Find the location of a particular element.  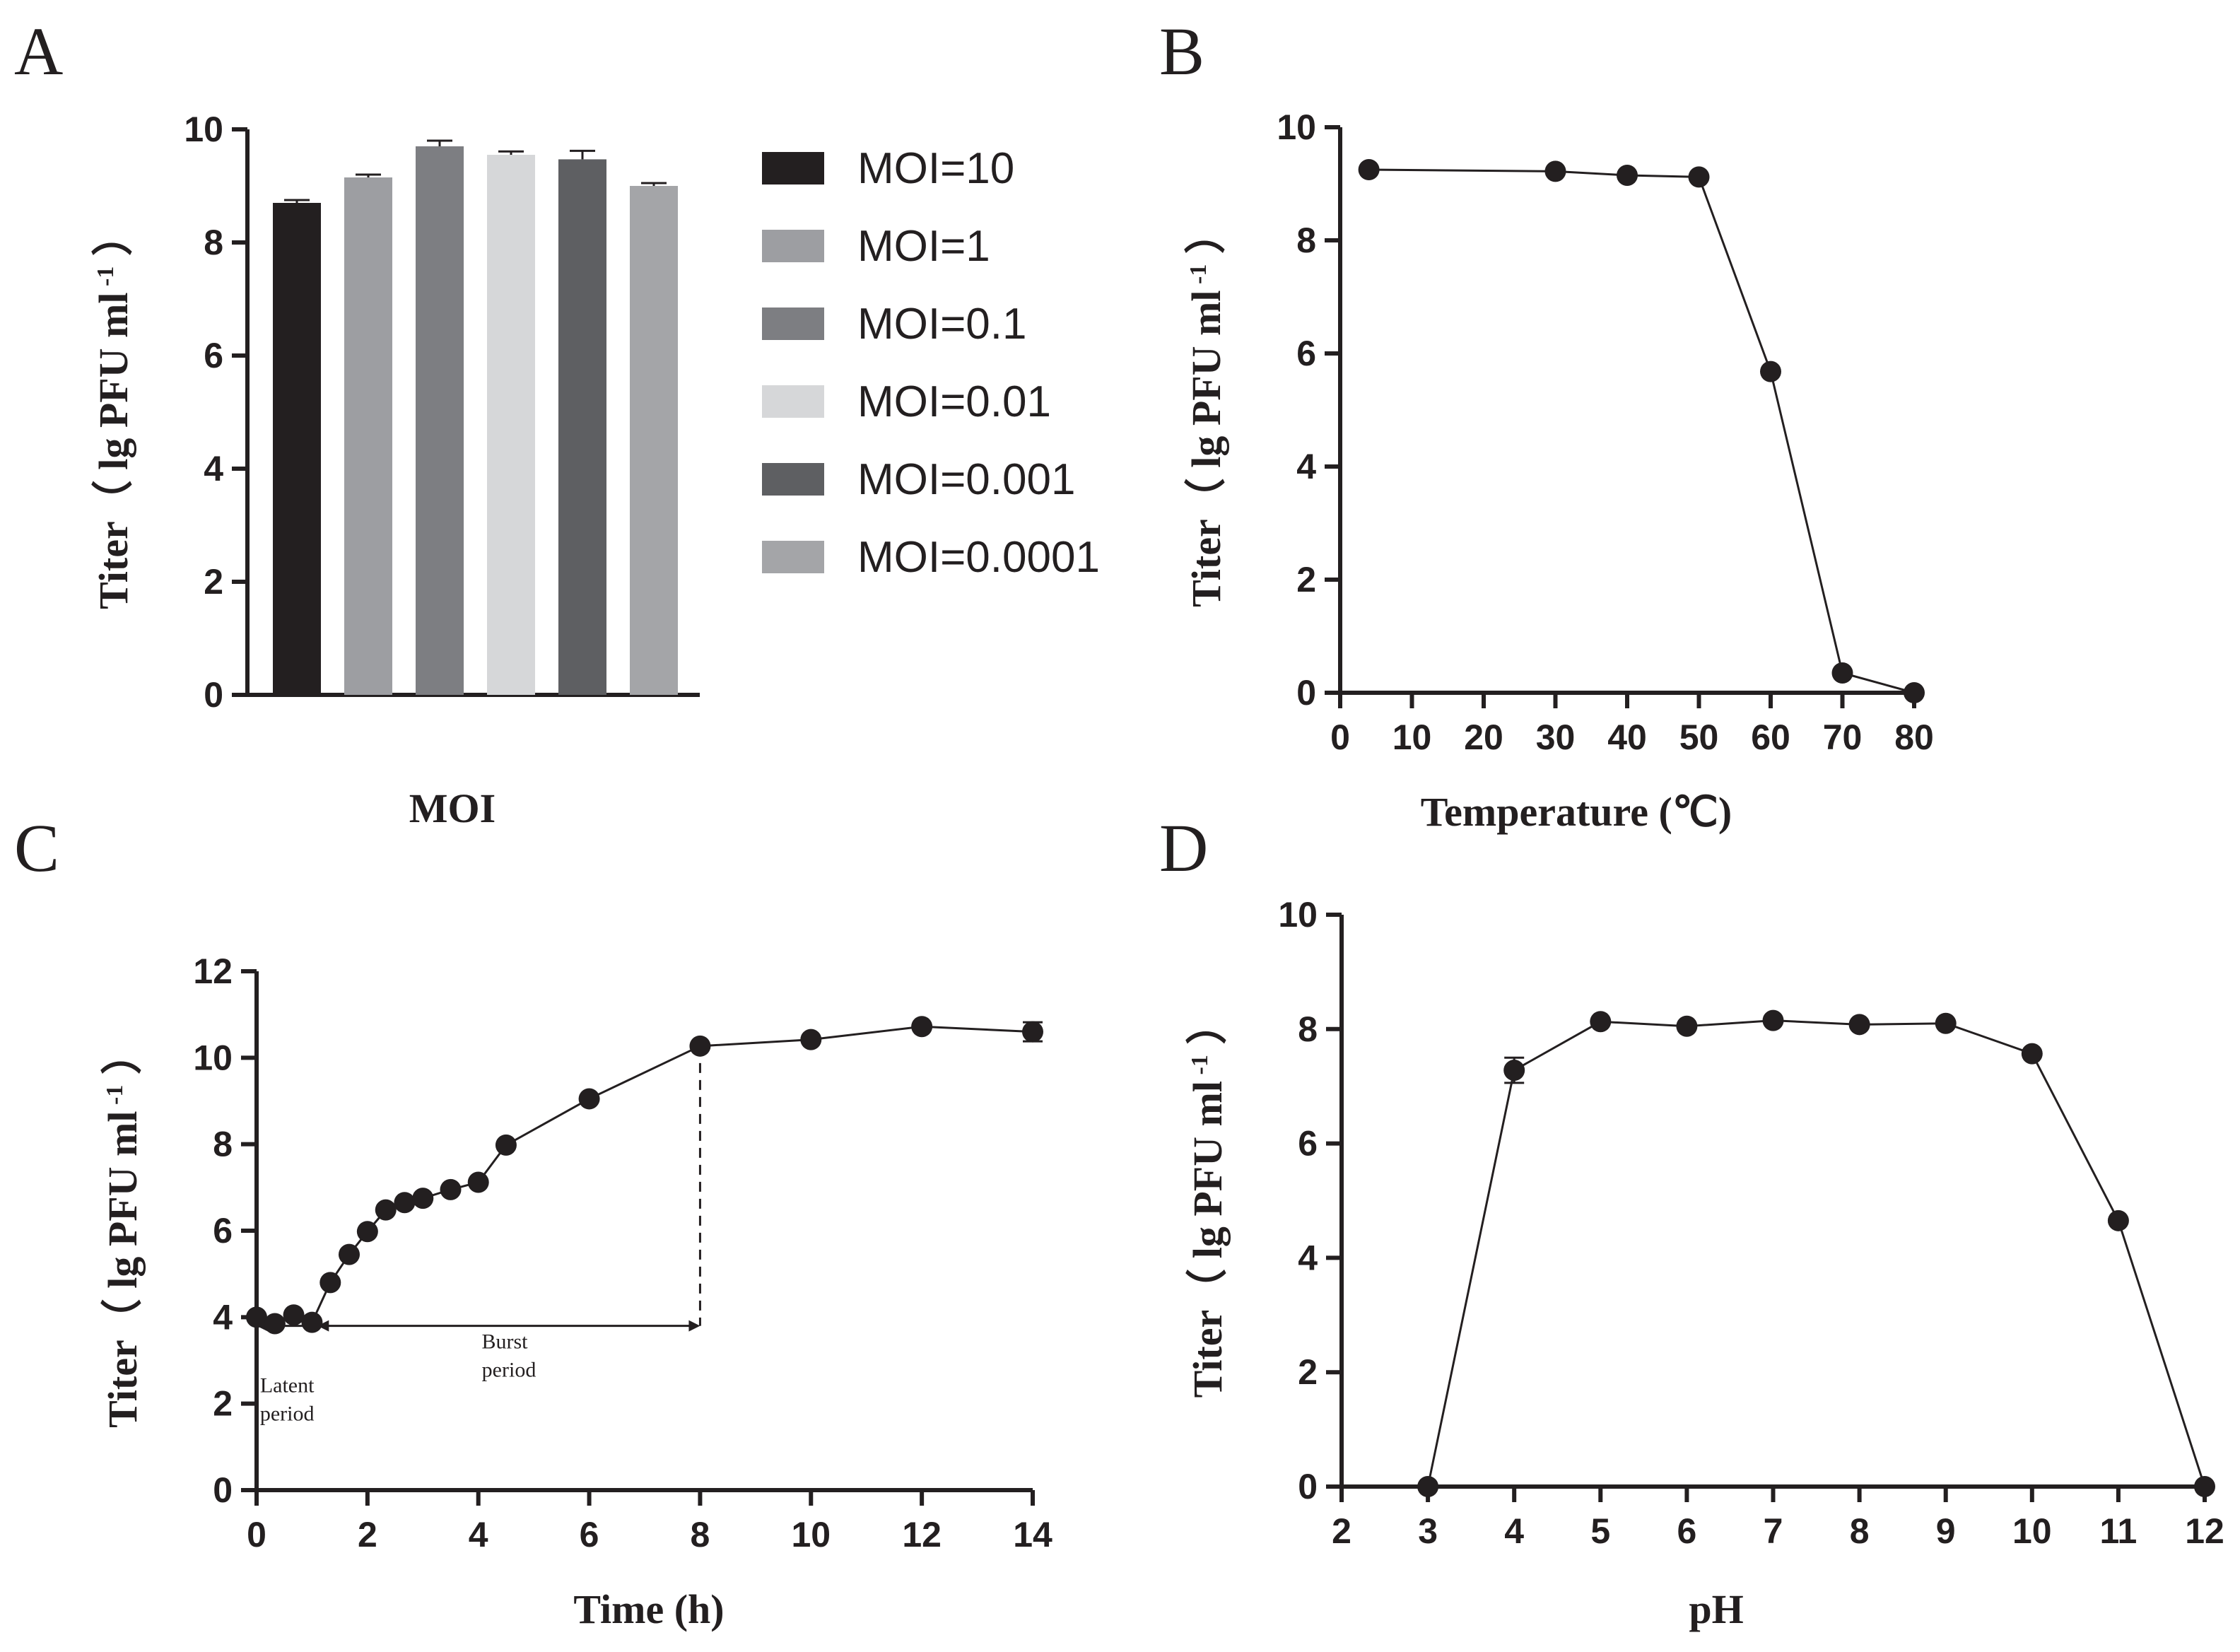

latent-label: period is located at coordinates (287, 1414).